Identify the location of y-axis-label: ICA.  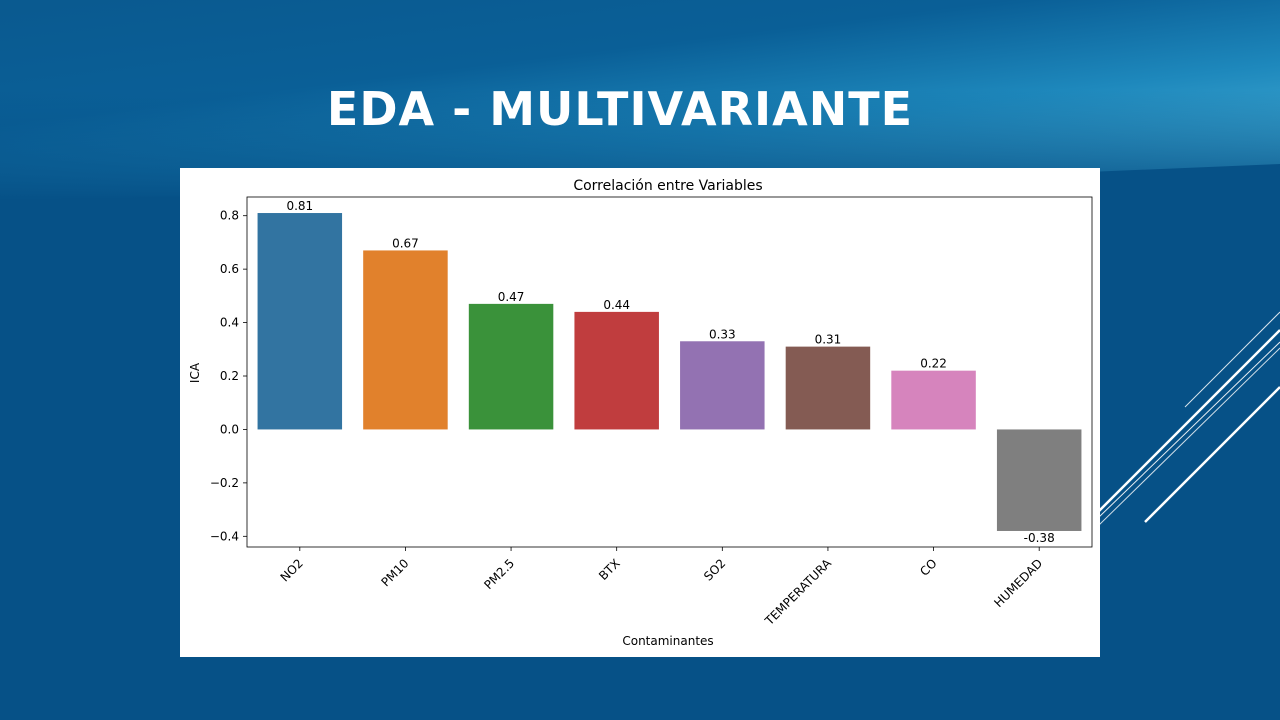
(195, 372).